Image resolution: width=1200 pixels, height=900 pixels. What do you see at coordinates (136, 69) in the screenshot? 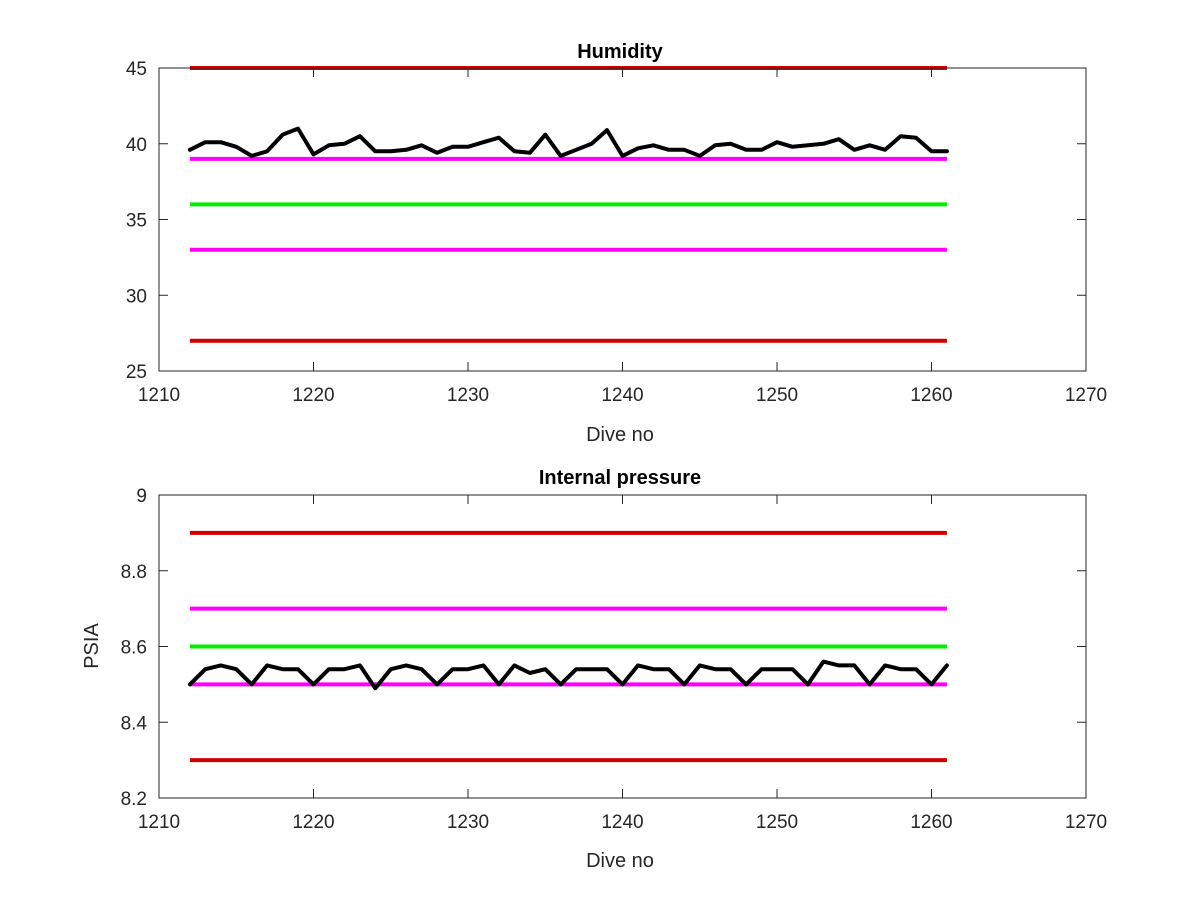
I see `y-tick-label: 45` at bounding box center [136, 69].